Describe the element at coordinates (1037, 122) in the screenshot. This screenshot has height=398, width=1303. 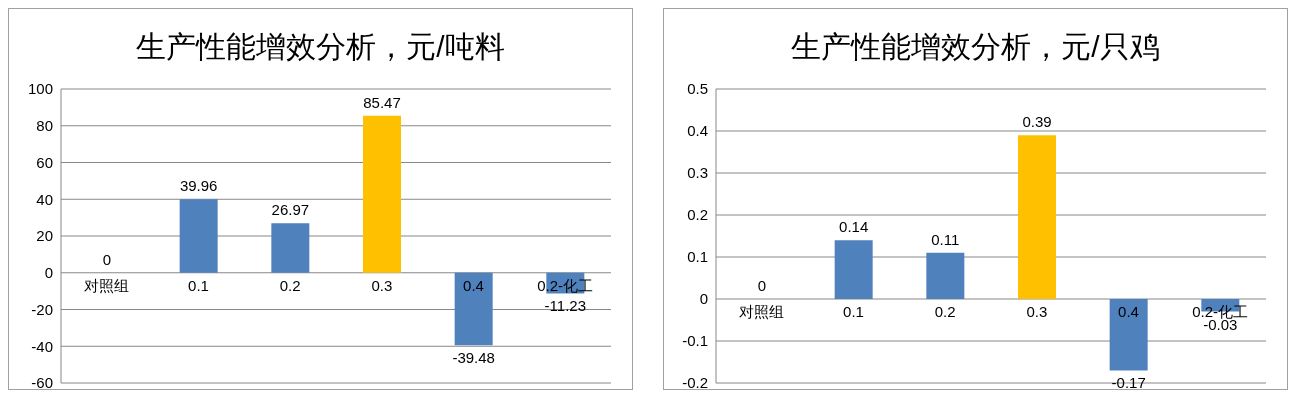
I see `data-label: 0.39` at that location.